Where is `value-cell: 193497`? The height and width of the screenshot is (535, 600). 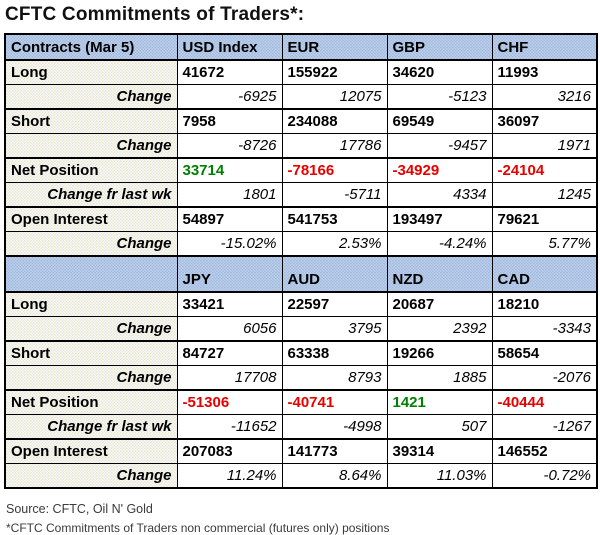 value-cell: 193497 is located at coordinates (439, 219).